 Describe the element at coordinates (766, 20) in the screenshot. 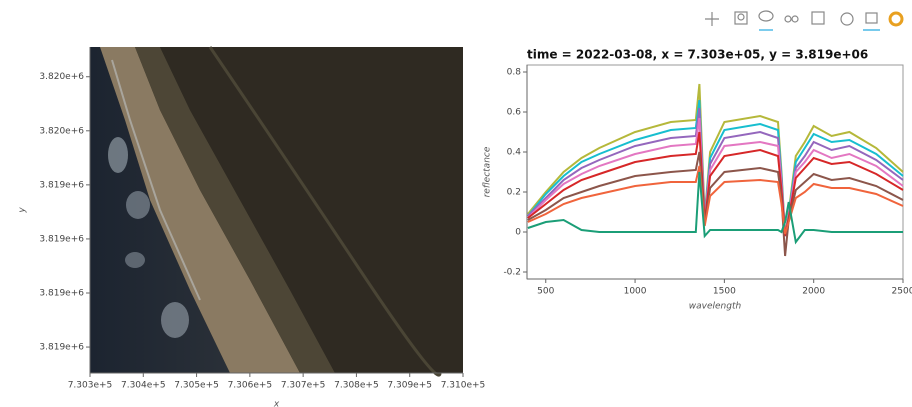

I see `lasso-tool` at that location.